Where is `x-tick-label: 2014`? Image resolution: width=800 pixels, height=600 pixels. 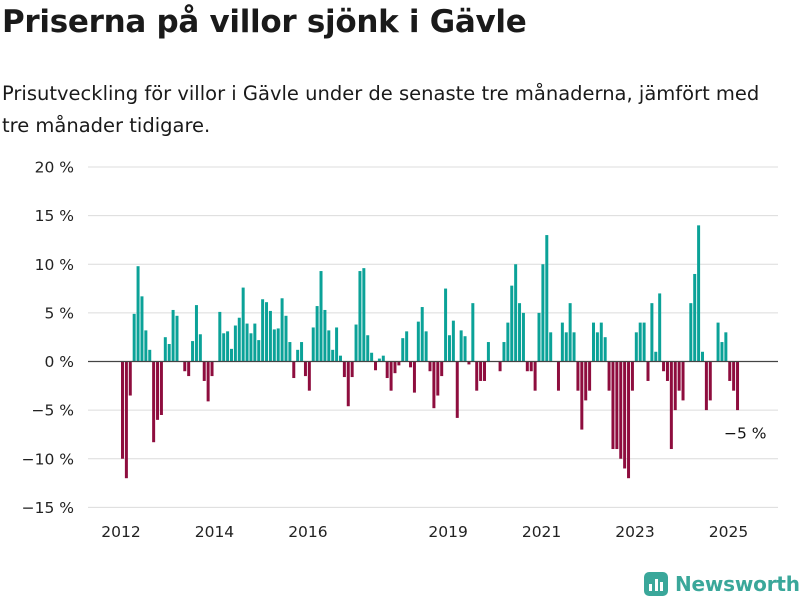
x-tick-label: 2014 is located at coordinates (214, 532).